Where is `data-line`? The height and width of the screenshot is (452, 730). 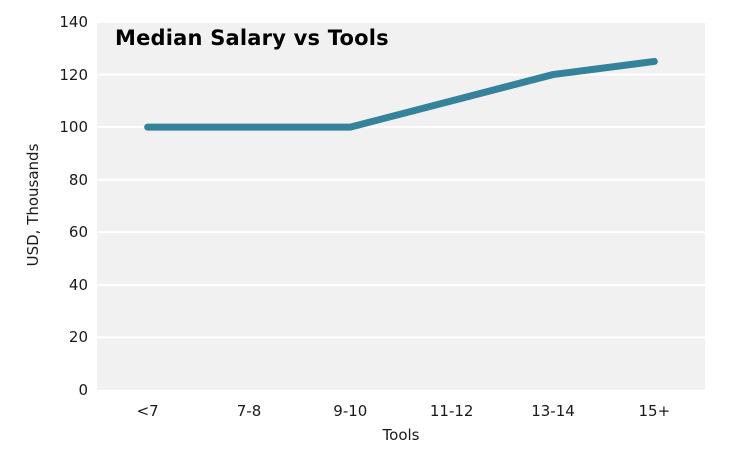 data-line is located at coordinates (401, 94).